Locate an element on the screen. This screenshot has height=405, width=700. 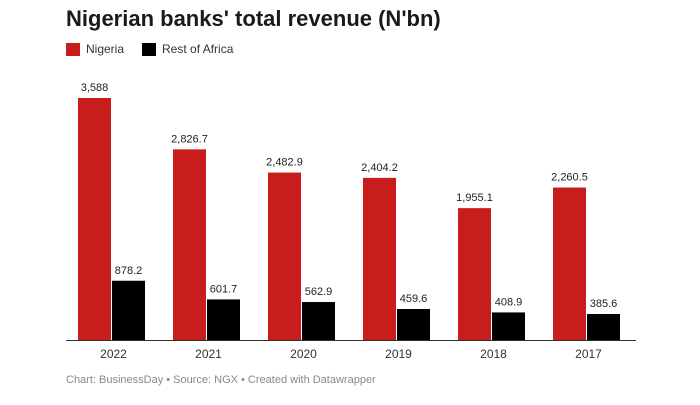
legend-swatch-rest-of-africa is located at coordinates (149, 49).